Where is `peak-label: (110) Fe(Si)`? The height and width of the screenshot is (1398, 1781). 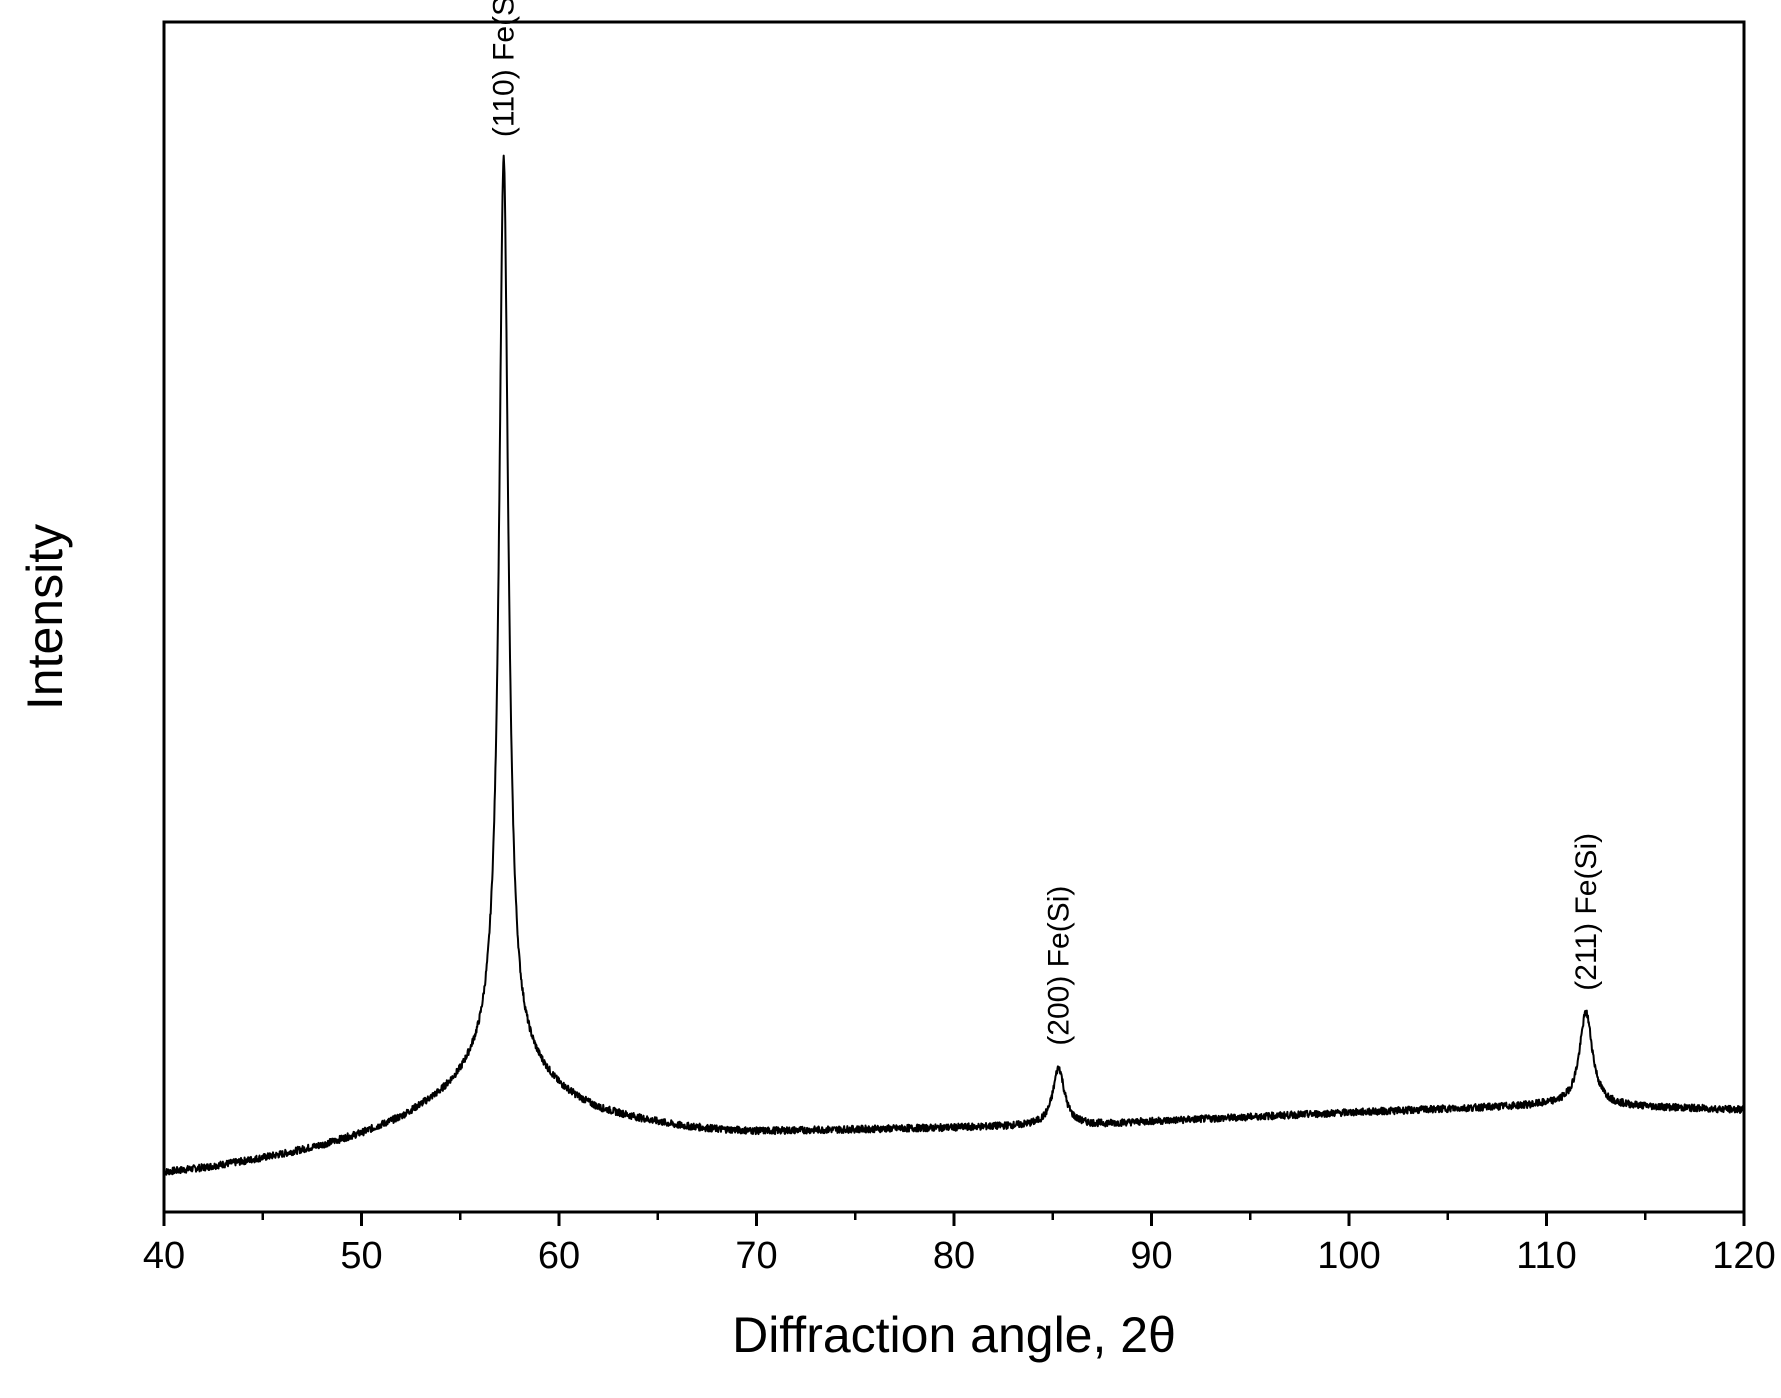
peak-label: (110) Fe(Si) is located at coordinates (504, 68).